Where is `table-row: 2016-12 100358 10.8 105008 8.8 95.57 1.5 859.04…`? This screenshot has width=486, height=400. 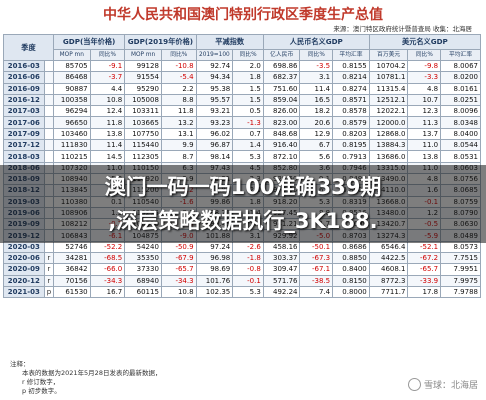 table-row: 2016-12 100358 10.8 105008 8.8 95.57 1.5 859.04… is located at coordinates (242, 100).